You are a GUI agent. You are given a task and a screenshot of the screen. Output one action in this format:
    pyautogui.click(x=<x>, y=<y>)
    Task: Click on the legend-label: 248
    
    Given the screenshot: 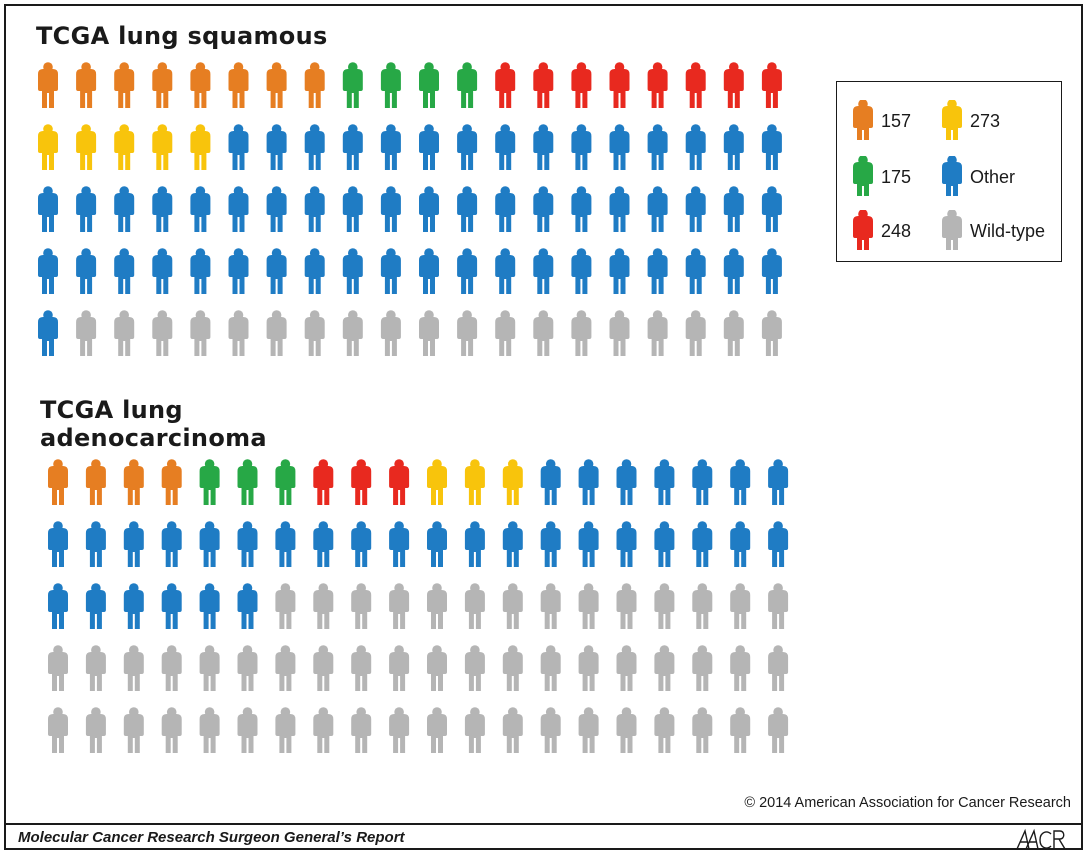 What is the action you would take?
    pyautogui.click(x=896, y=231)
    